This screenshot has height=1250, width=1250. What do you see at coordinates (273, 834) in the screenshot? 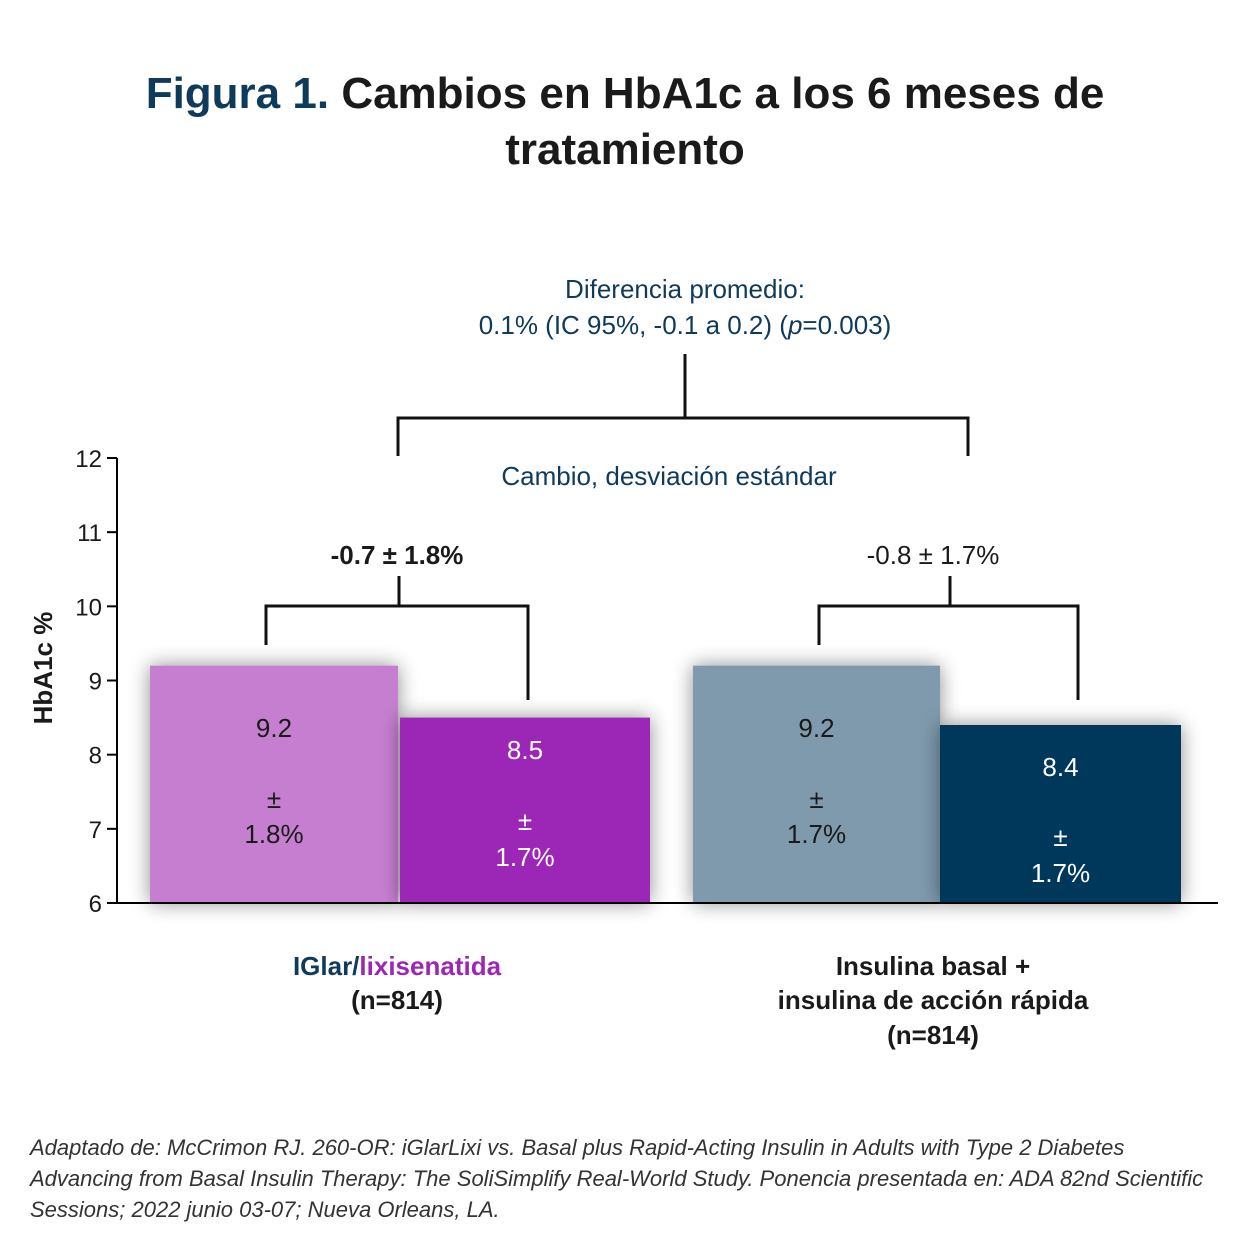
I see `bar-sd-label: 1.8%` at bounding box center [273, 834].